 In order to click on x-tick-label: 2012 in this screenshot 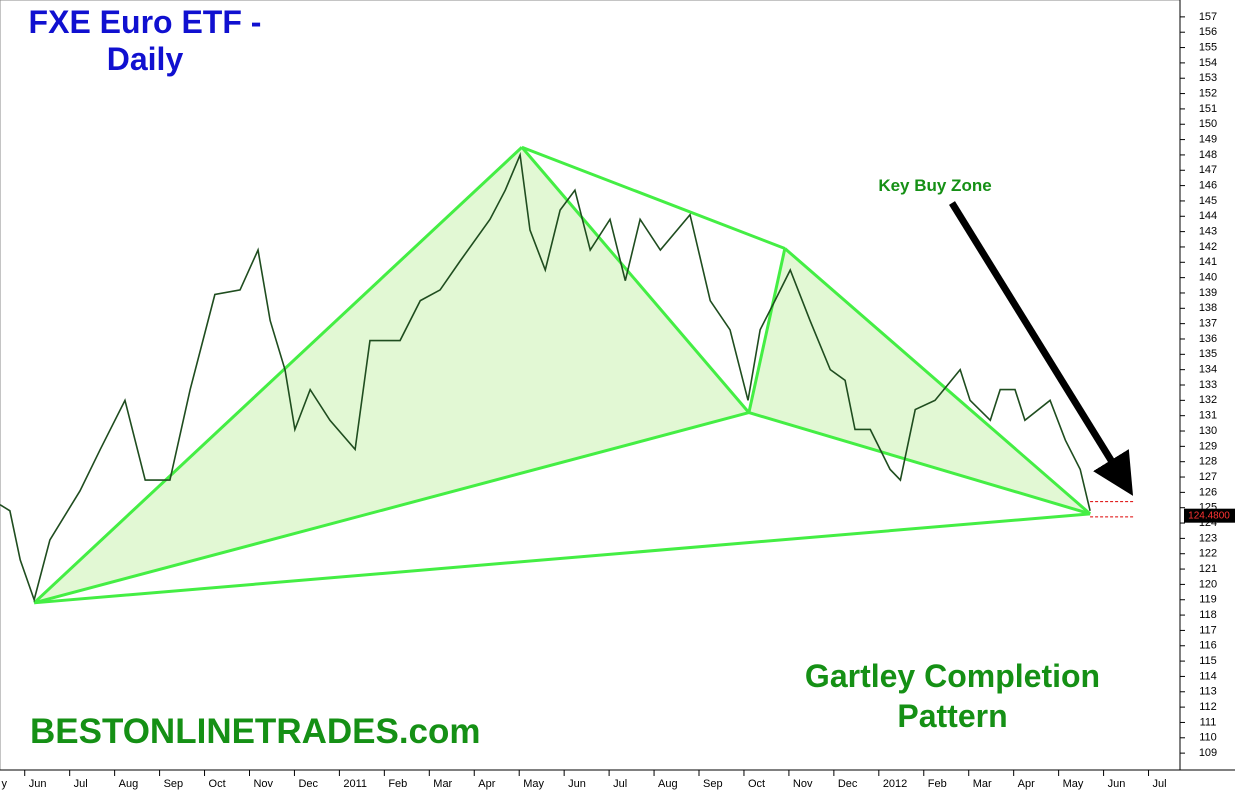, I will do `click(895, 784)`.